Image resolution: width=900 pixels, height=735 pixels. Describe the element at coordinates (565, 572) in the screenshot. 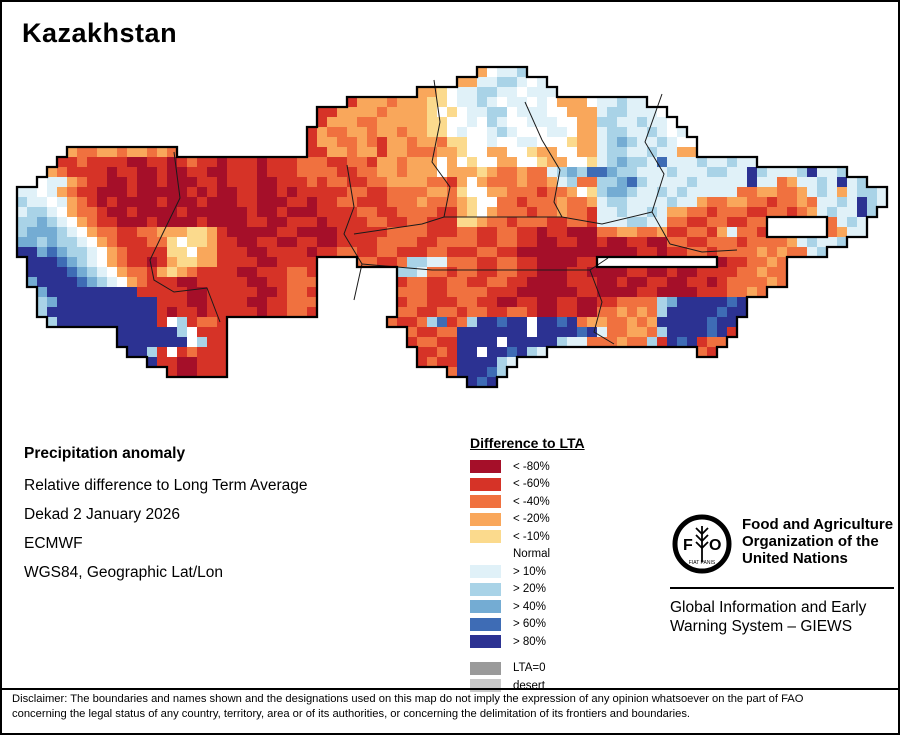

I see `legend-row: > 10%` at that location.